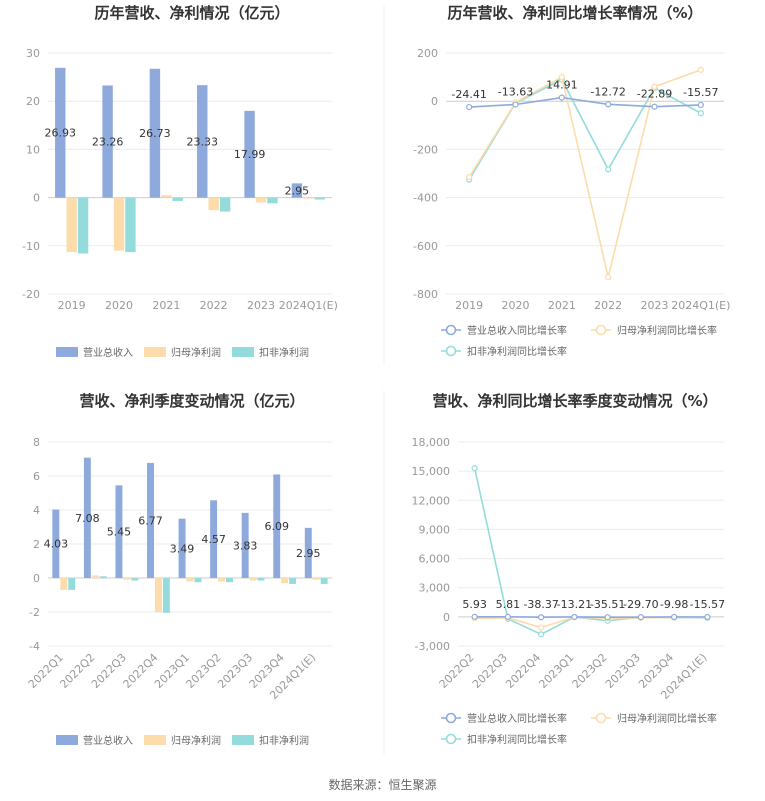 This screenshot has height=801, width=765. I want to click on legend-label: 归母净利润同比增长率, so click(667, 718).